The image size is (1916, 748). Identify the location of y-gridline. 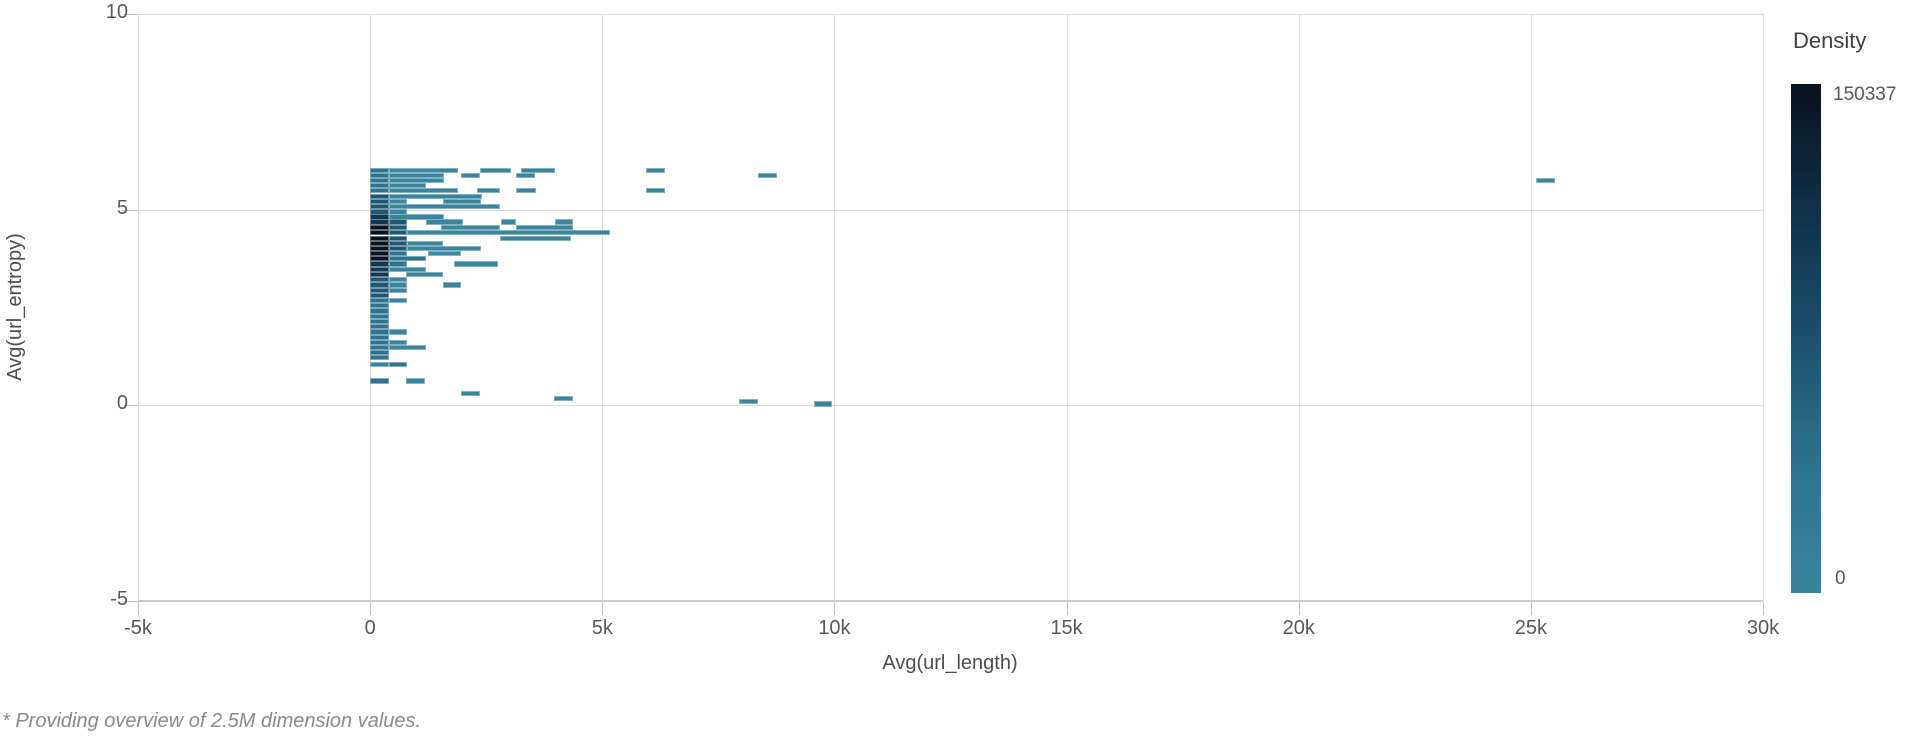
(950, 406).